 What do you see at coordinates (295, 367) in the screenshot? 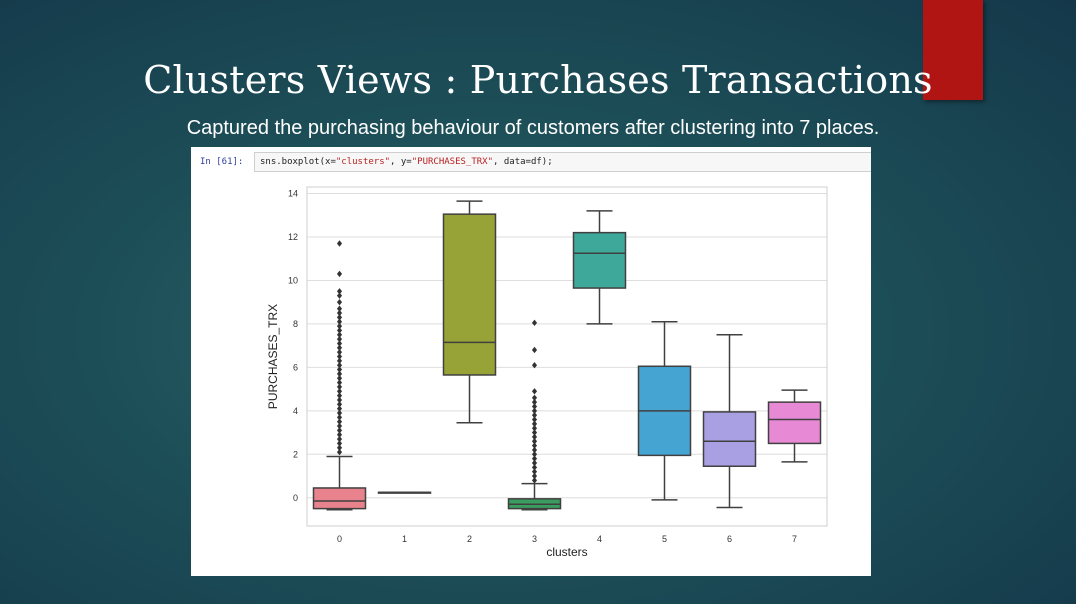
I see `y-tick-label: 6` at bounding box center [295, 367].